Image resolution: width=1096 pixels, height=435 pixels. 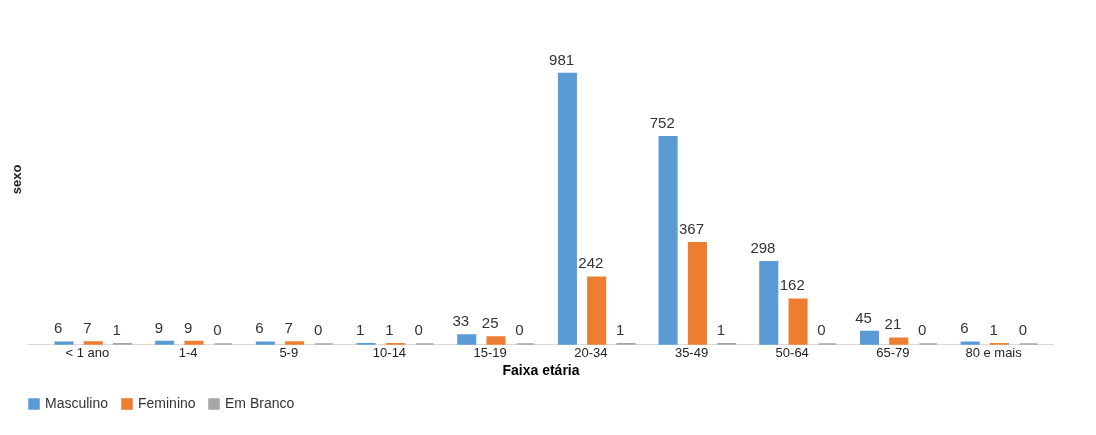 I want to click on legend-label: Masculino, so click(x=77, y=403).